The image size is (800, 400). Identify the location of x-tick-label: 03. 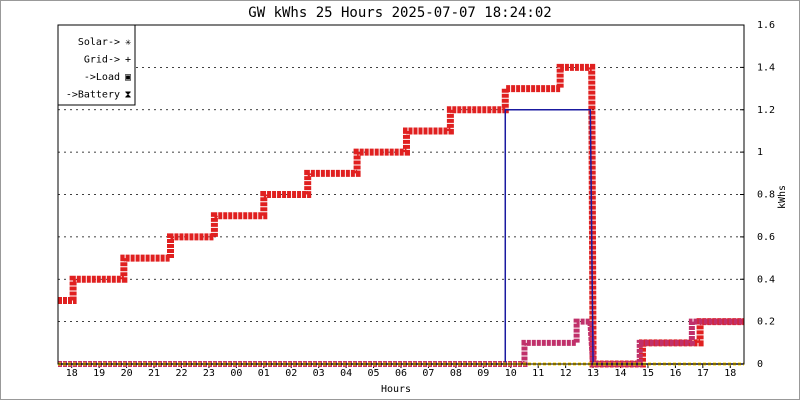
(319, 373).